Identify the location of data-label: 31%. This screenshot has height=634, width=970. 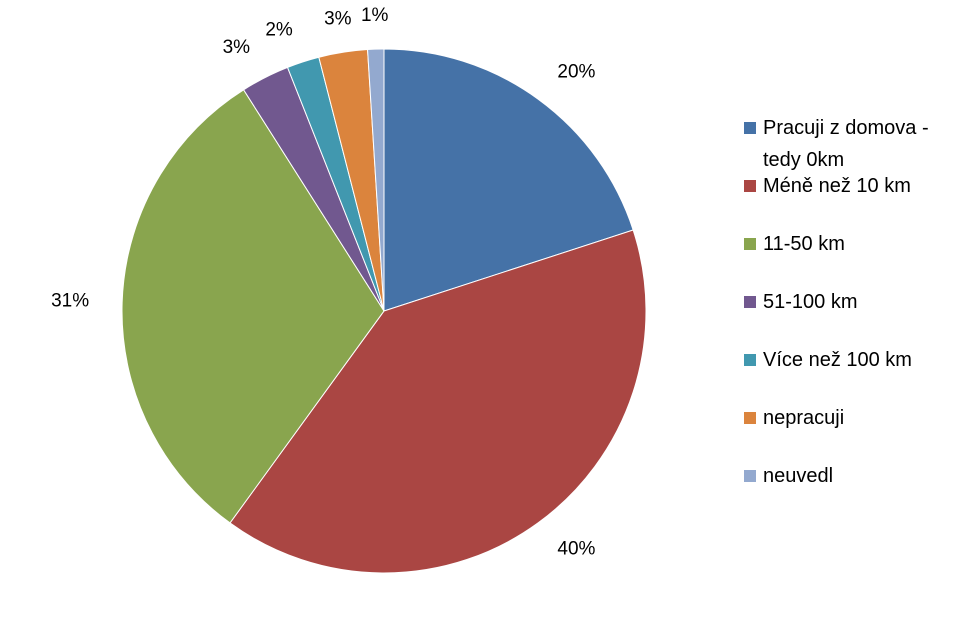
(70, 301).